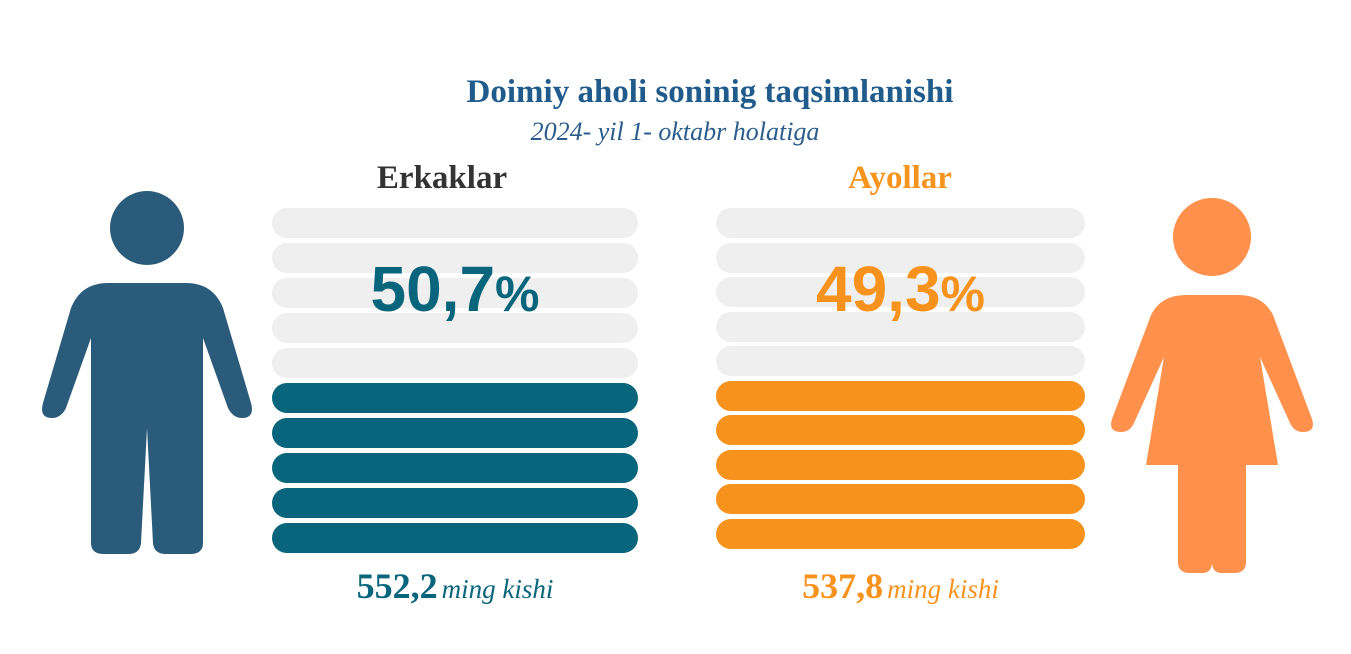  I want to click on men-percent-sign: %, so click(517, 294).